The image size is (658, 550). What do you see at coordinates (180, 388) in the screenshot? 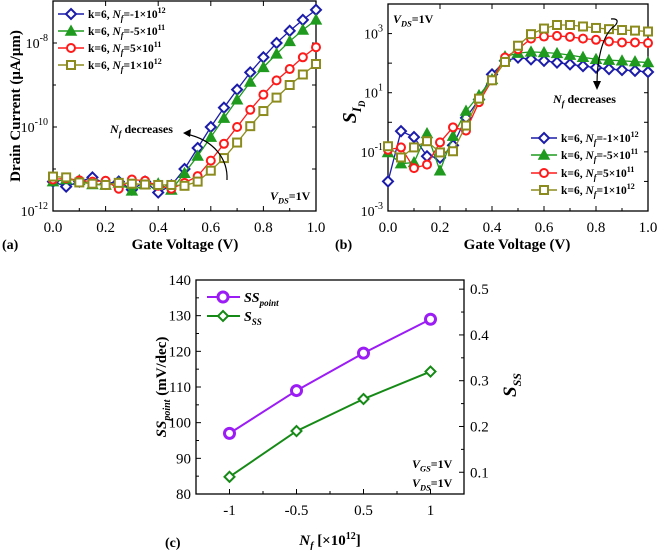
I see `y-tick-label-left: 110` at bounding box center [180, 388].